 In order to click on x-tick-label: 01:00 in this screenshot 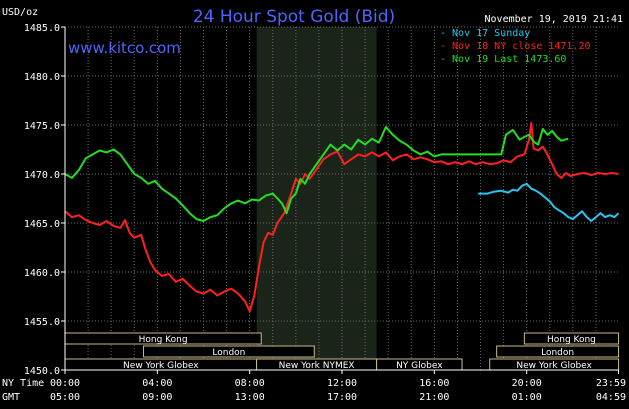, I will do `click(527, 397)`.